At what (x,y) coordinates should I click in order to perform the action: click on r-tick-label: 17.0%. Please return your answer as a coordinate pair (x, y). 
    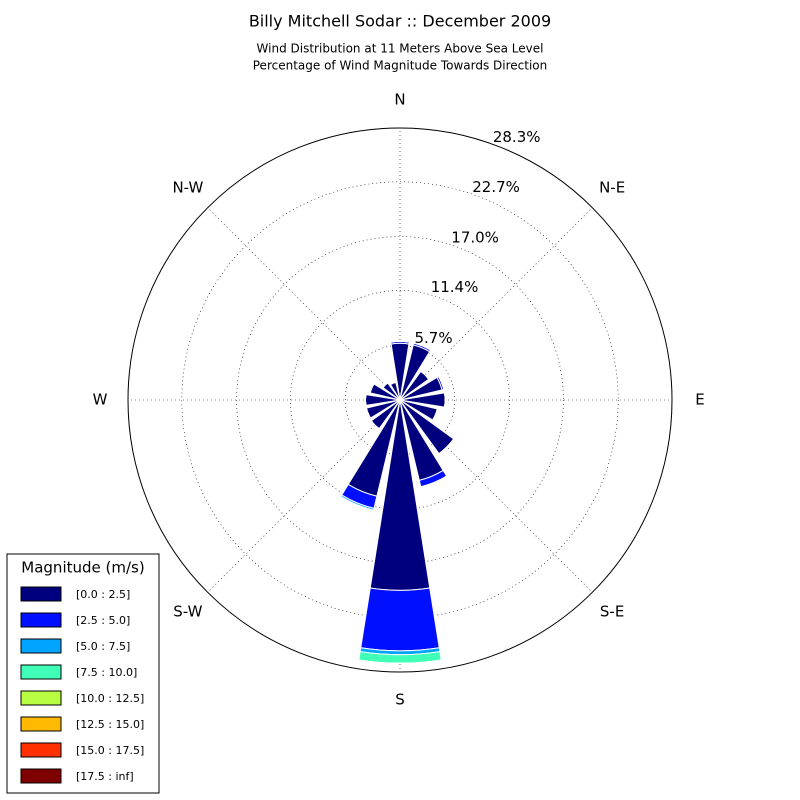
    Looking at the image, I should click on (475, 237).